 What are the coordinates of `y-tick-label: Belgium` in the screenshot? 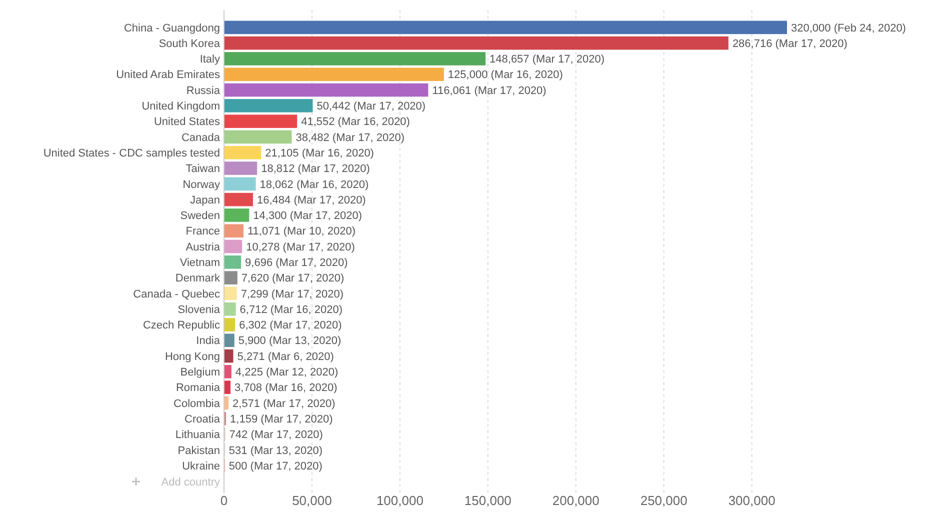 It's located at (200, 372).